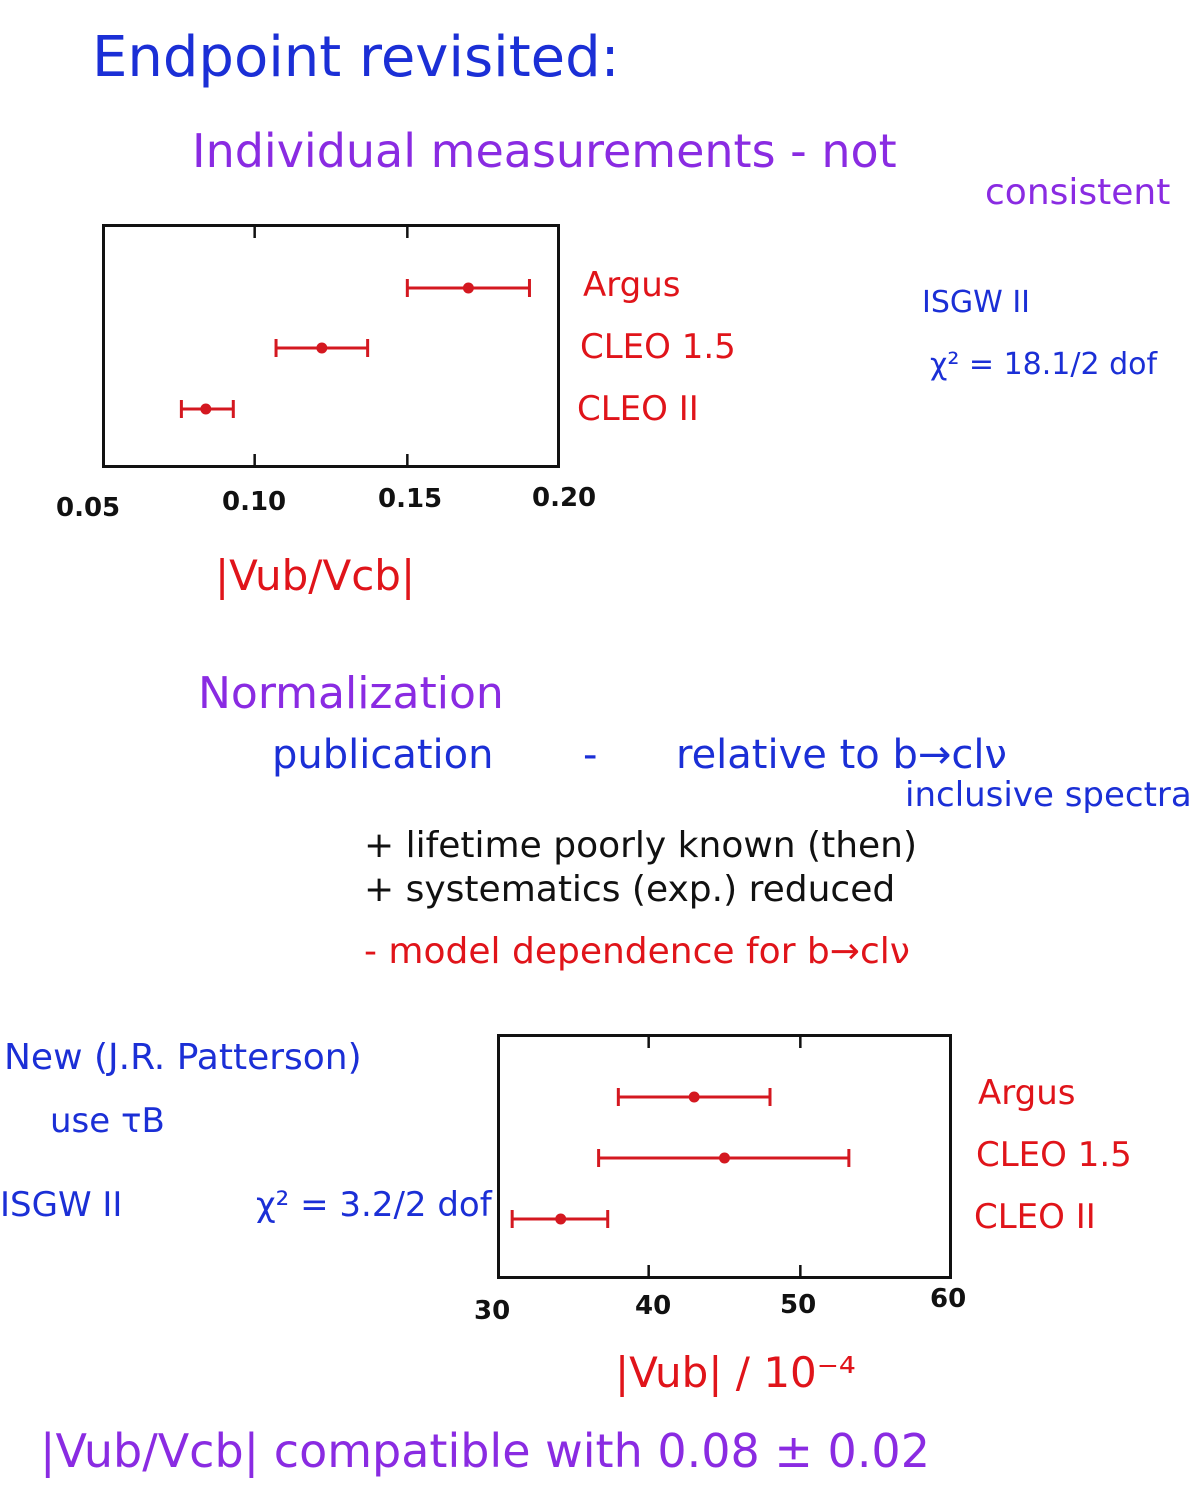 The width and height of the screenshot is (1200, 1485). Describe the element at coordinates (1048, 795) in the screenshot. I see `inclusive-label: inclusive spectra` at that location.